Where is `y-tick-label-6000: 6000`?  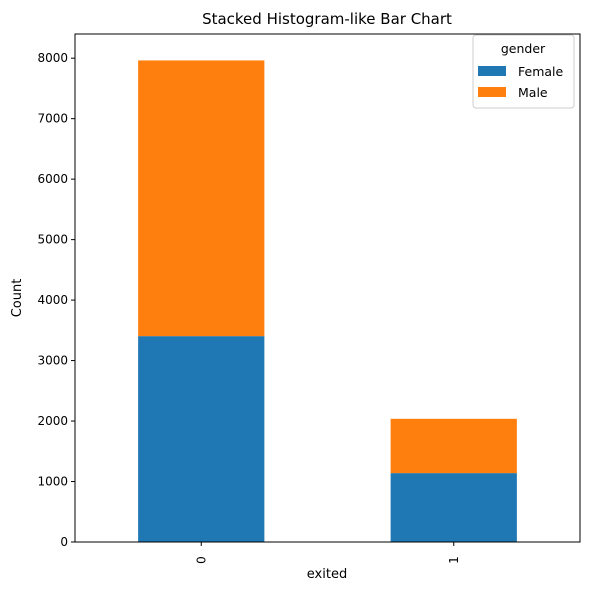
y-tick-label-6000: 6000 is located at coordinates (52, 179).